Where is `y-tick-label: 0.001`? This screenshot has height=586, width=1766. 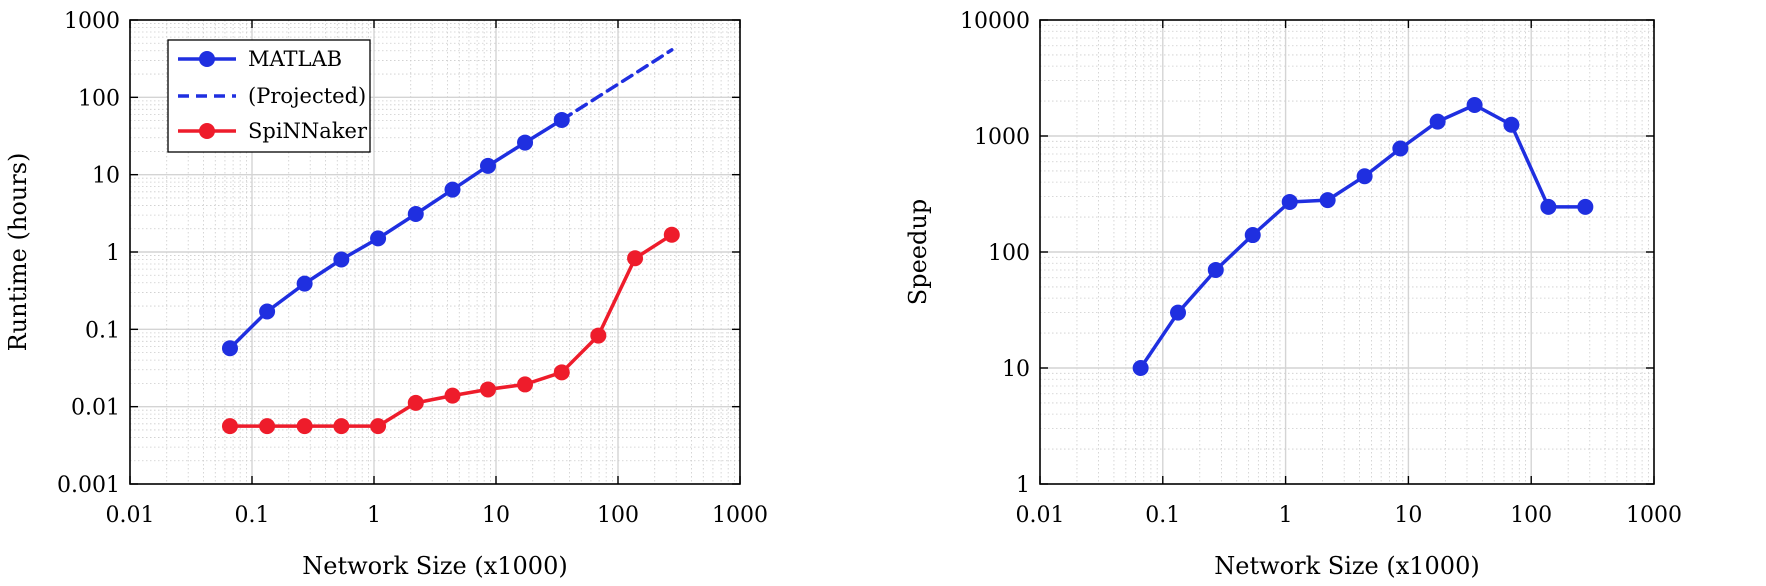
y-tick-label: 0.001 is located at coordinates (88, 485).